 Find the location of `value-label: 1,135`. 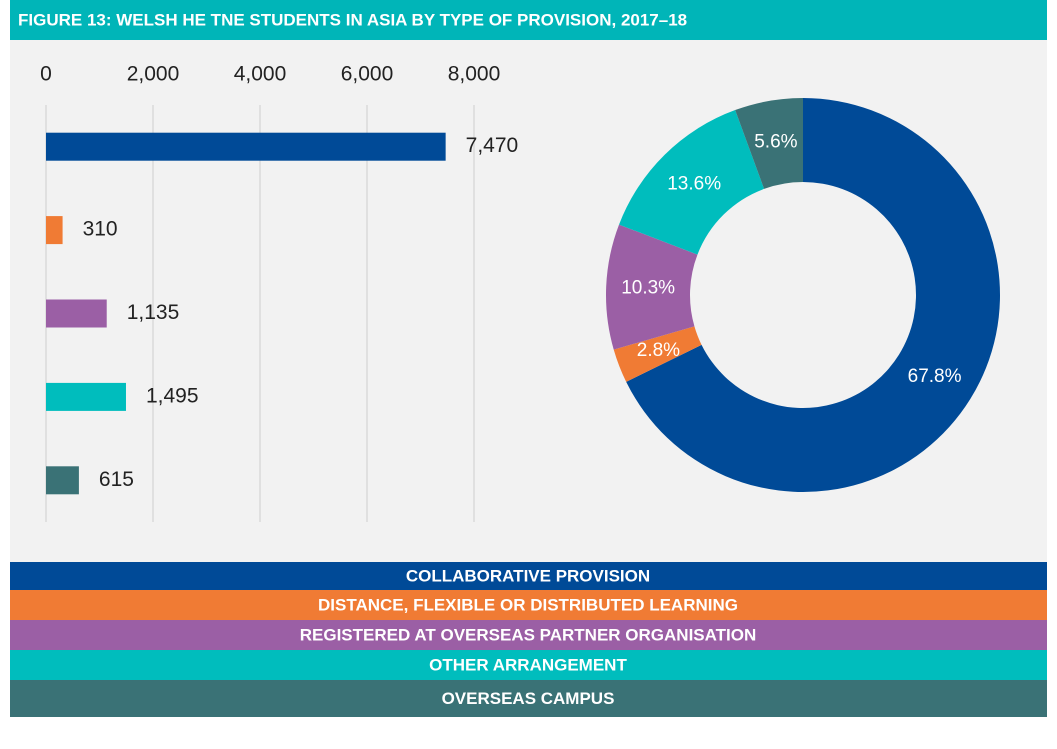

value-label: 1,135 is located at coordinates (153, 312).